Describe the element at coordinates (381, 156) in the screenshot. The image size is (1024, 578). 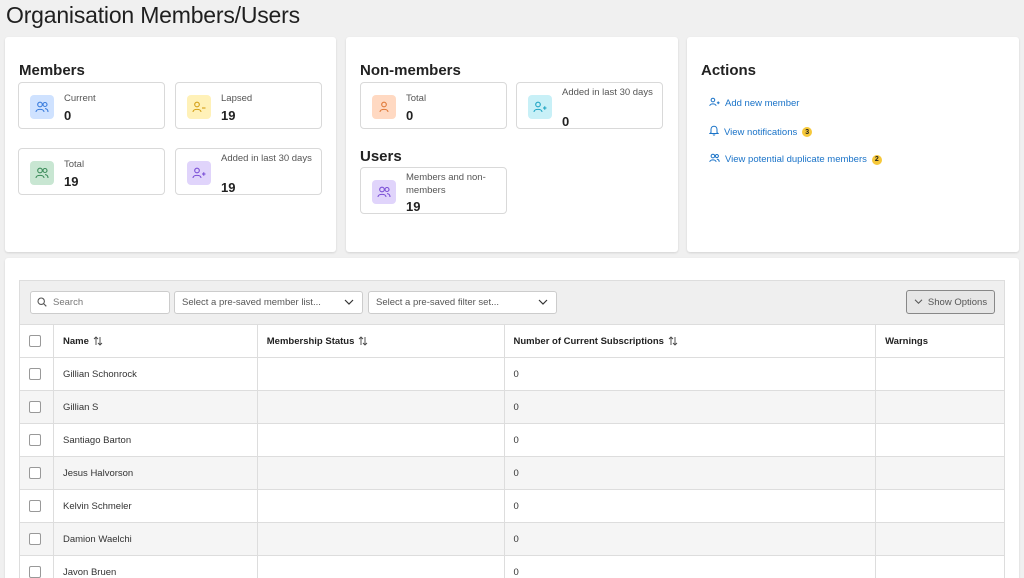
I see `users-section-title: Users` at that location.